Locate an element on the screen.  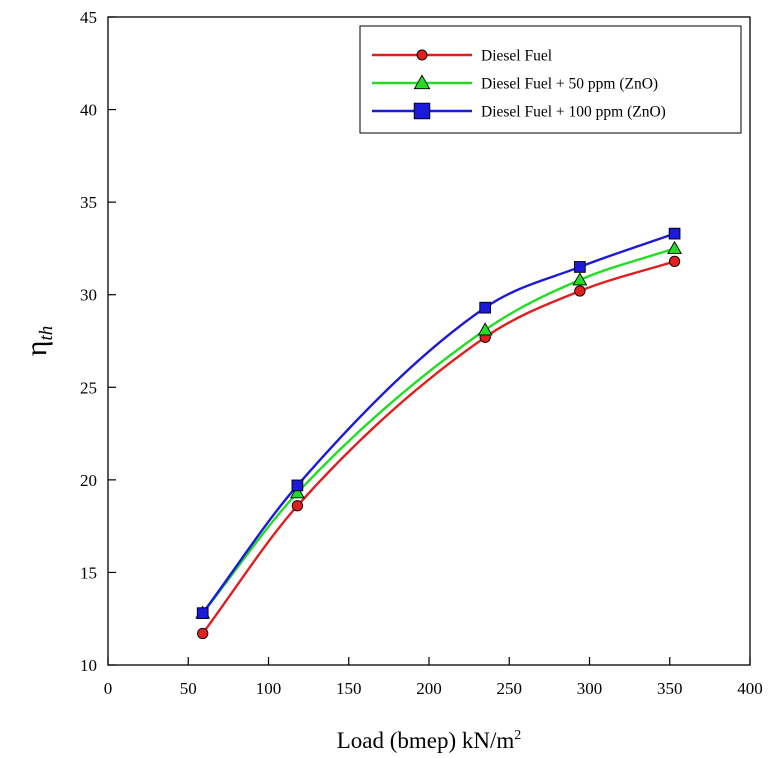
y-tick-label: 45 is located at coordinates (88, 17).